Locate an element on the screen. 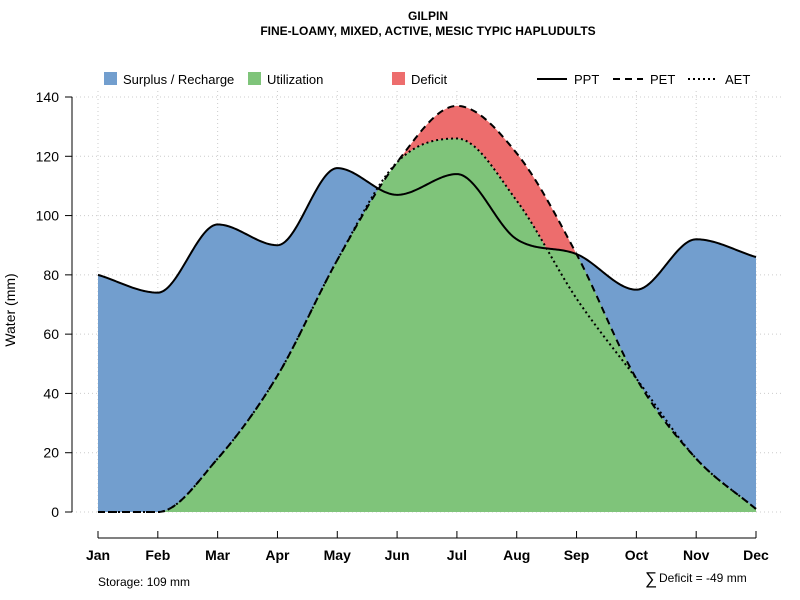 This screenshot has width=800, height=600. y-tick-label: 100 is located at coordinates (48, 216).